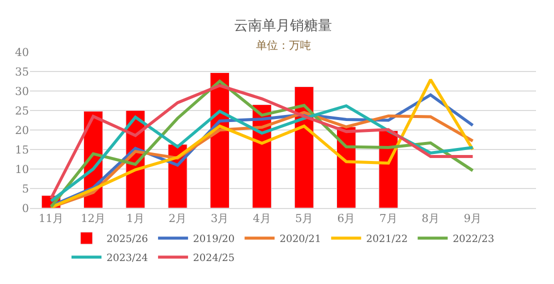  What do you see at coordinates (261, 219) in the screenshot?
I see `x-tick-label: 4月` at bounding box center [261, 219].